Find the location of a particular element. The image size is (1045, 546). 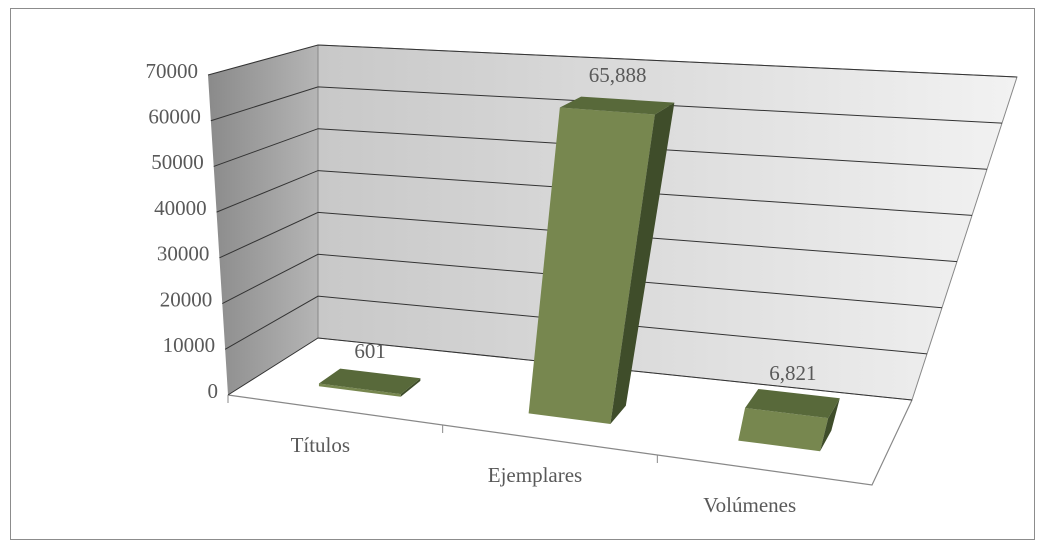

data-label: 65,888 is located at coordinates (618, 75).